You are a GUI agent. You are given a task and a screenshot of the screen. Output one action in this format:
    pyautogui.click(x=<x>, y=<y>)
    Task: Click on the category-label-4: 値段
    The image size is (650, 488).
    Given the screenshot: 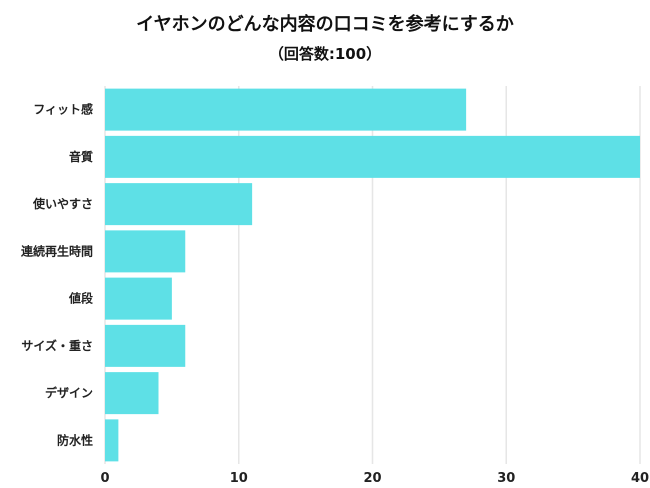 What is the action you would take?
    pyautogui.click(x=81, y=298)
    